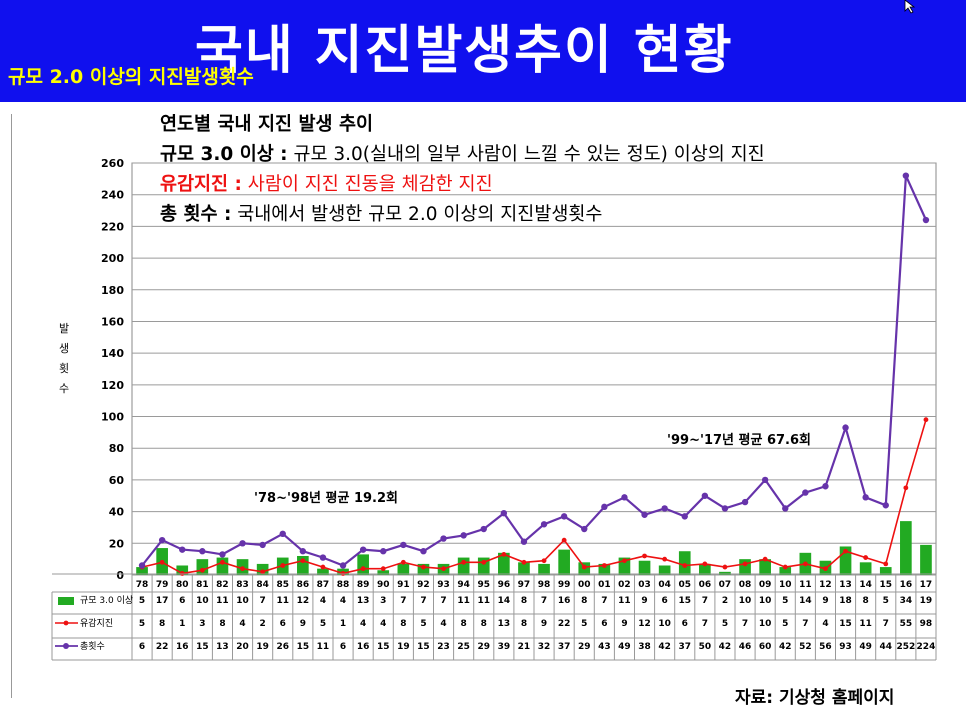  Describe the element at coordinates (504, 585) in the screenshot. I see `x-tick-label: 96` at that location.